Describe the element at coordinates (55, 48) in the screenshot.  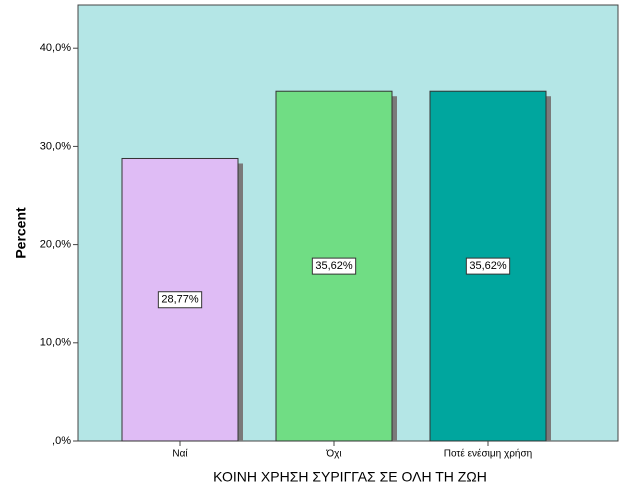
I see `y-tick-label: 40,0%` at that location.